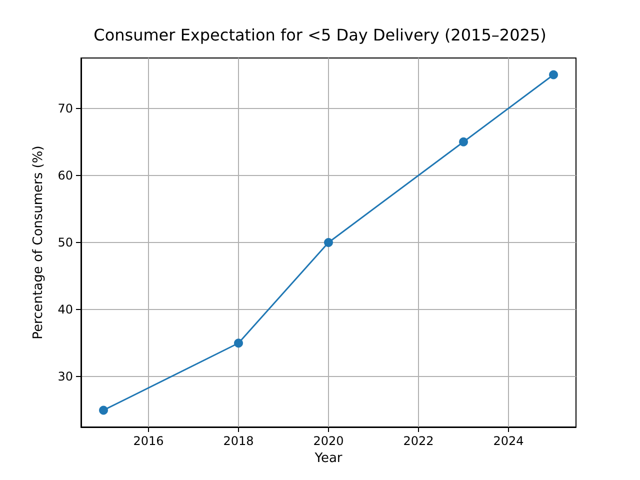  I want to click on x-tick-label: 2018, so click(238, 441).